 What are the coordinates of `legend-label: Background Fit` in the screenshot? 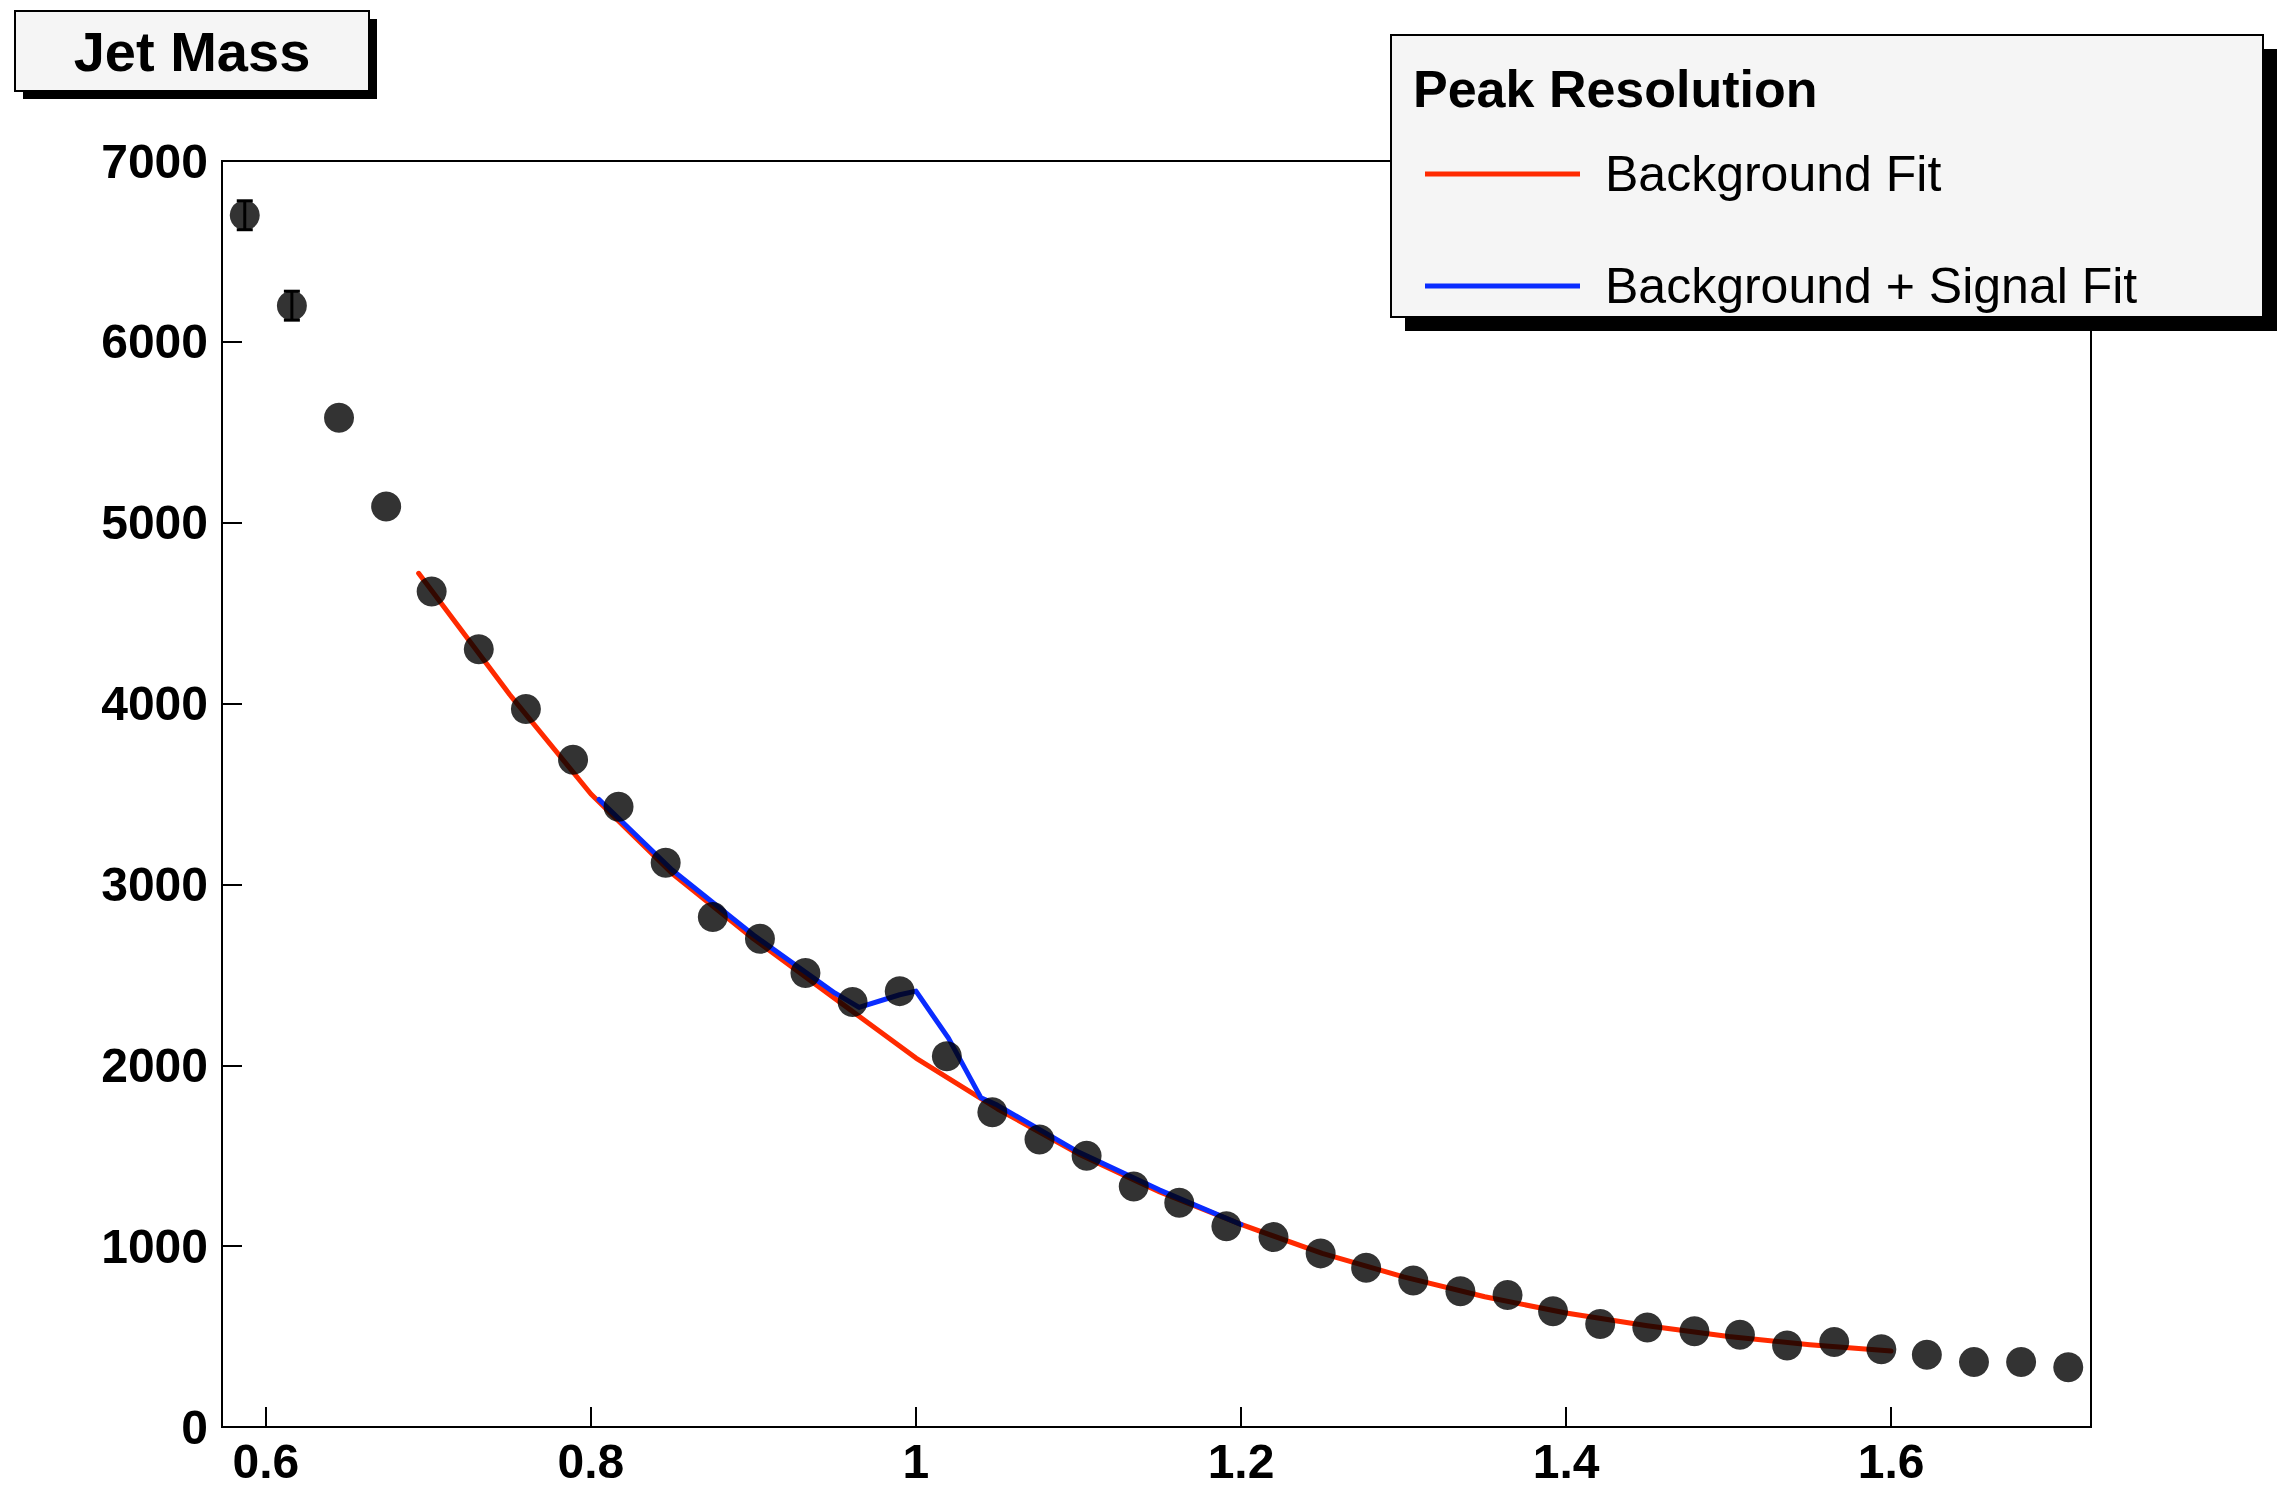 It's located at (1773, 174).